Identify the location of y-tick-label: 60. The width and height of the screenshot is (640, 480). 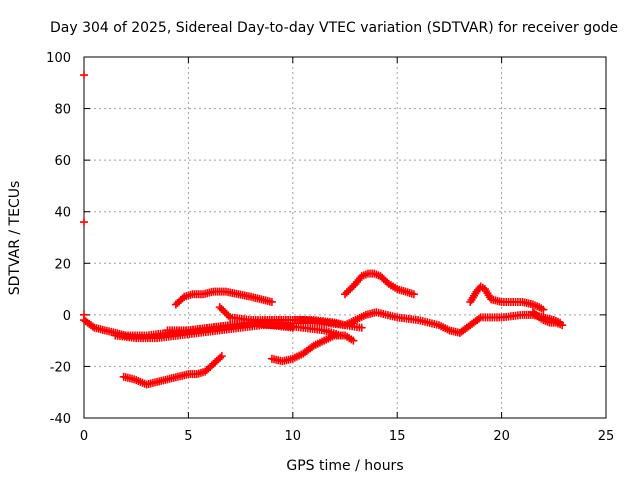
(62, 161).